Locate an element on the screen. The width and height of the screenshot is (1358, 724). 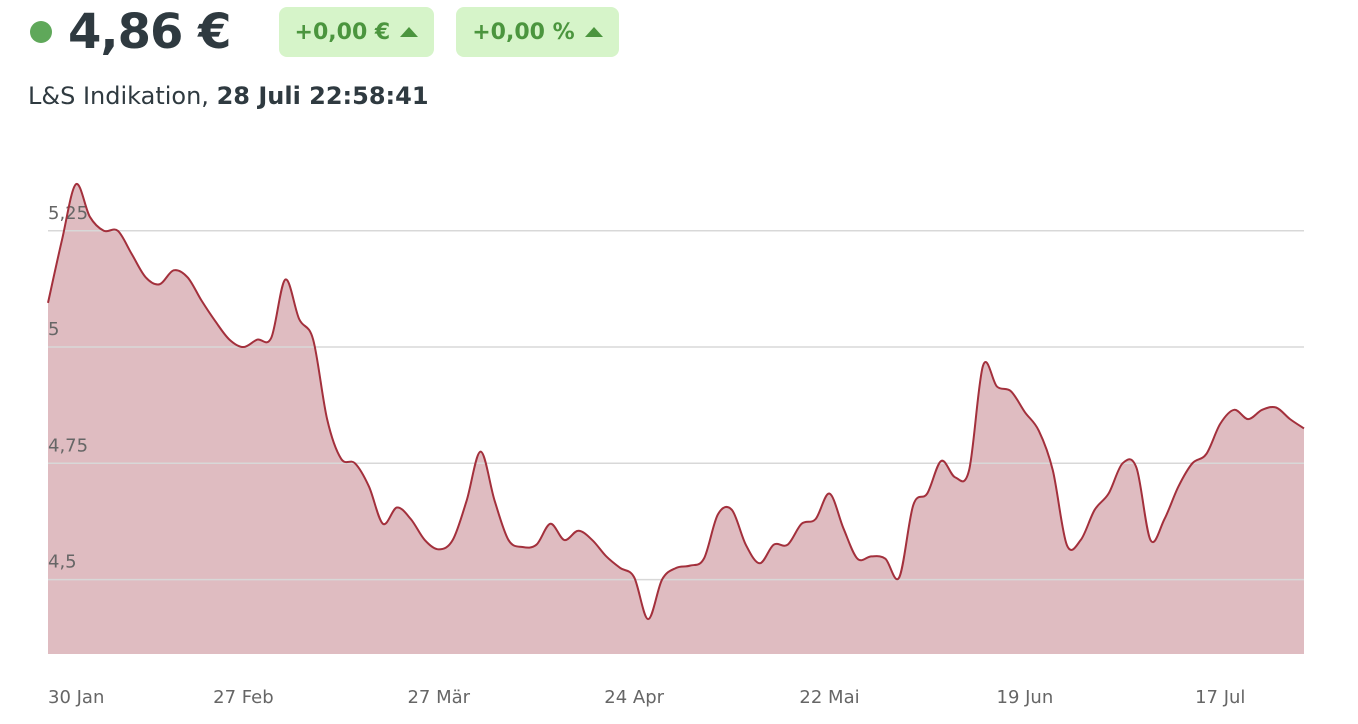
change-pct-badge: +0,00 % is located at coordinates (537, 32).